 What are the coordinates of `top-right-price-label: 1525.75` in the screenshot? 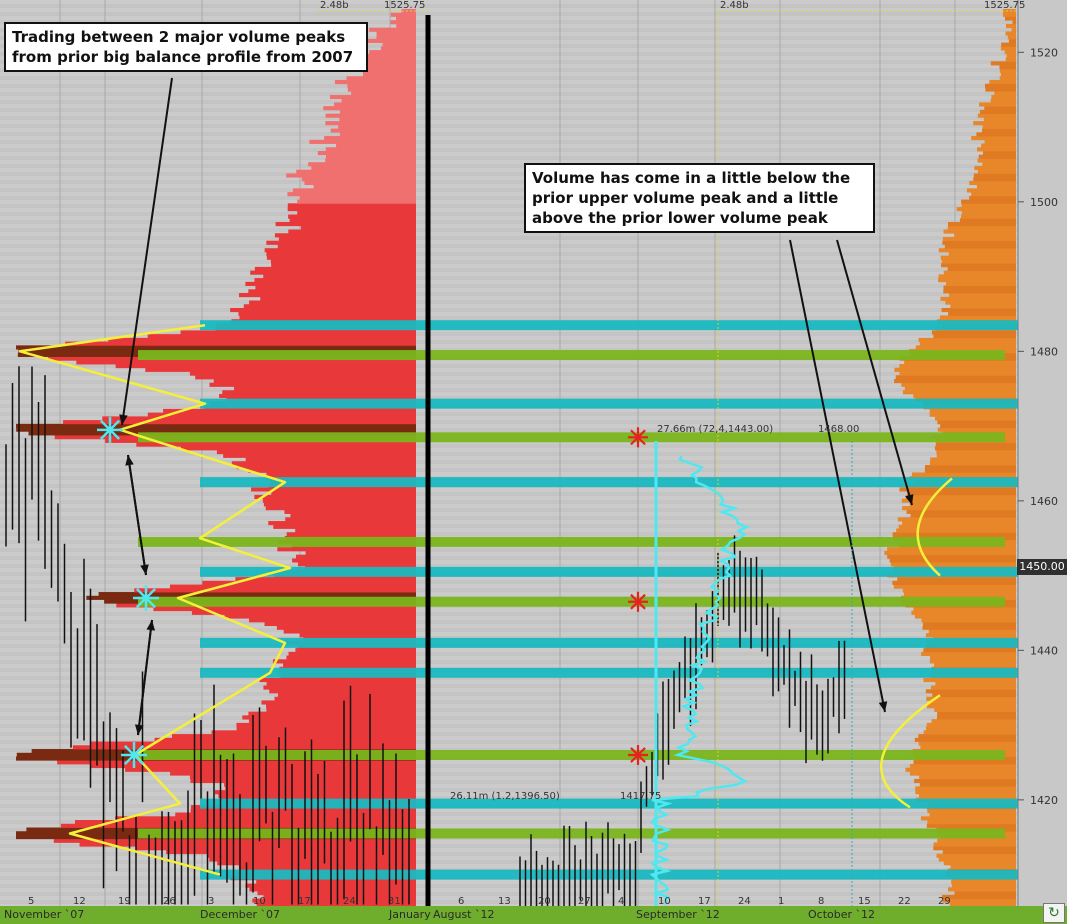 It's located at (1005, 5).